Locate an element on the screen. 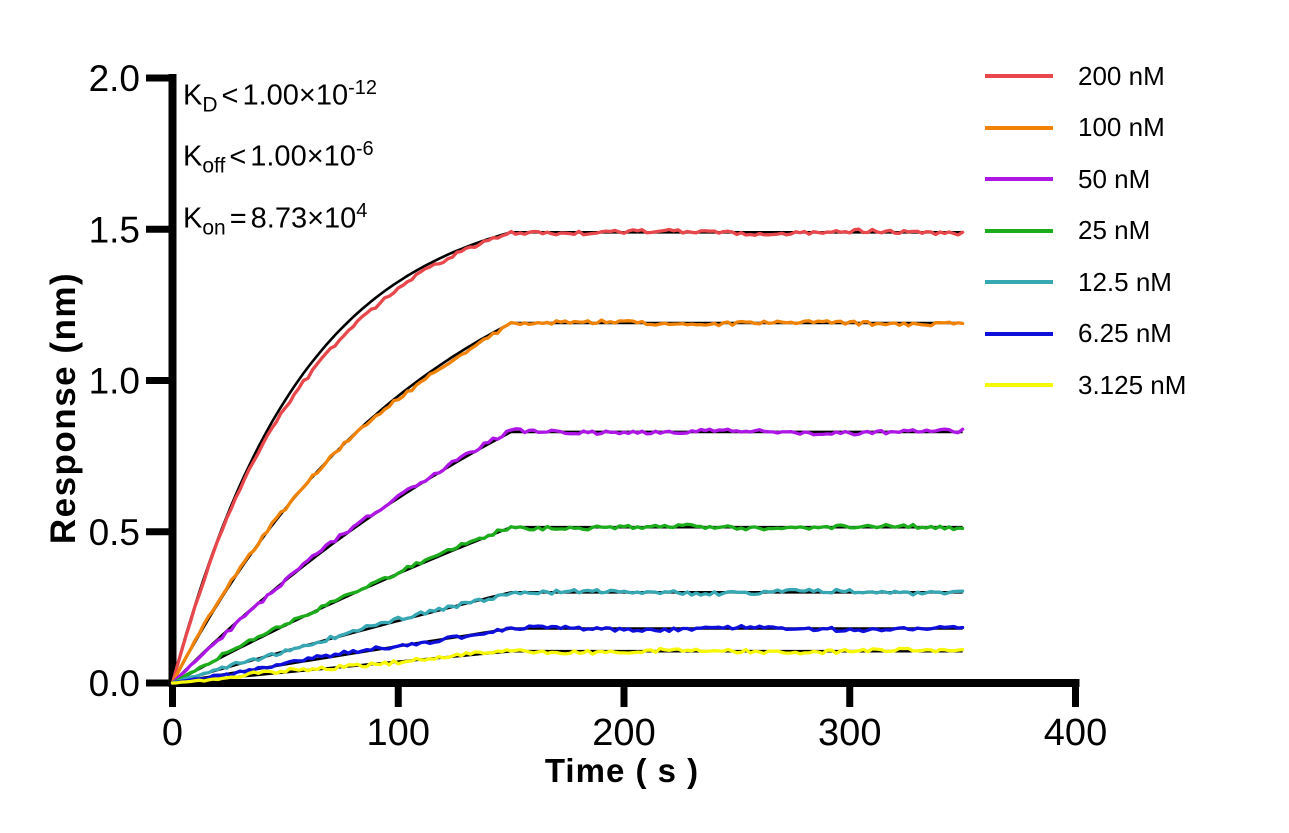 This screenshot has width=1289, height=833. fit-curve-25nM is located at coordinates (567, 605).